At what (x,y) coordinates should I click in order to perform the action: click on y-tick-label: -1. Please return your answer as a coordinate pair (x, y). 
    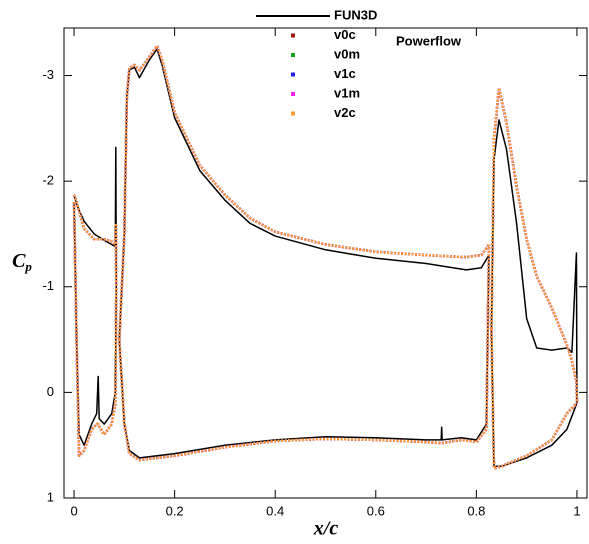
    Looking at the image, I should click on (48, 285).